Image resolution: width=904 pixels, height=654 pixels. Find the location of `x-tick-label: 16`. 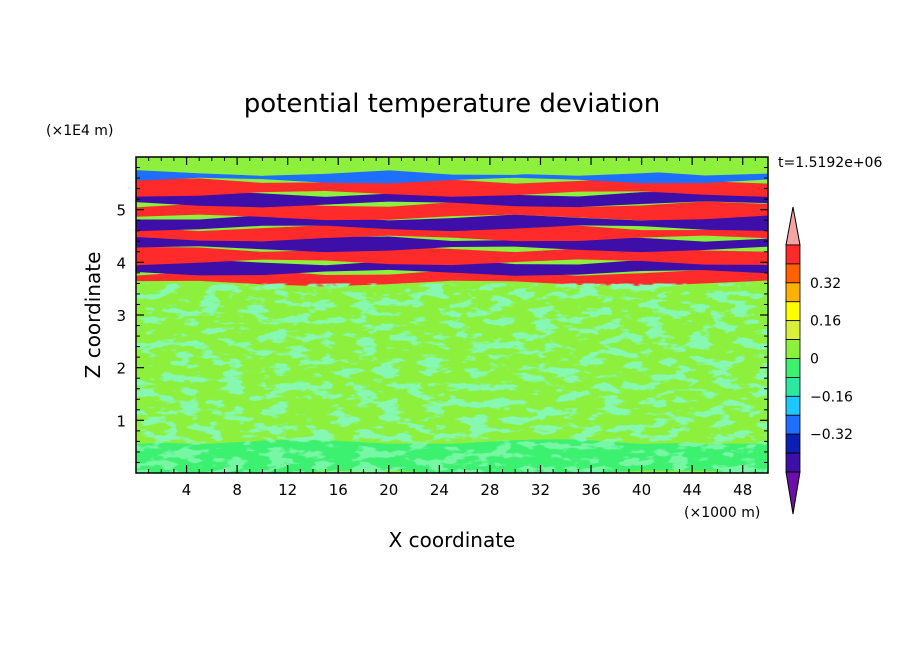

x-tick-label: 16 is located at coordinates (338, 490).